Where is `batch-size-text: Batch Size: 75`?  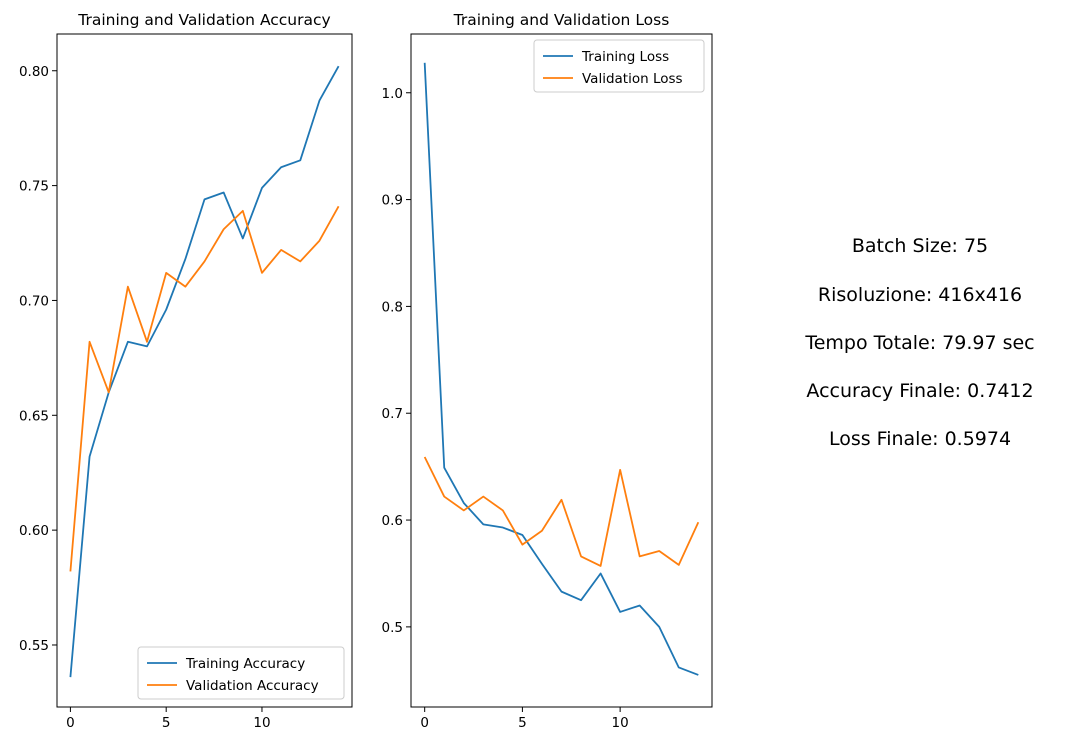 batch-size-text: Batch Size: 75 is located at coordinates (920, 246).